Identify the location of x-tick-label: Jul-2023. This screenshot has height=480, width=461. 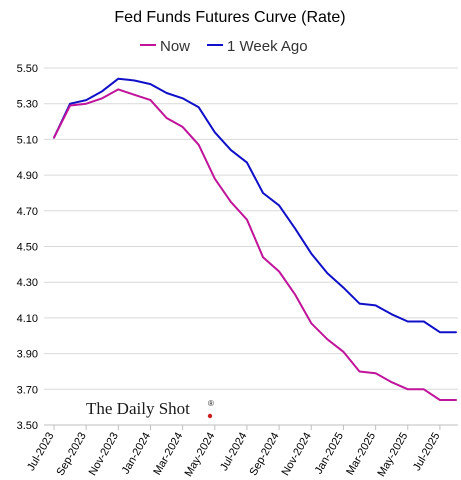
(40, 452).